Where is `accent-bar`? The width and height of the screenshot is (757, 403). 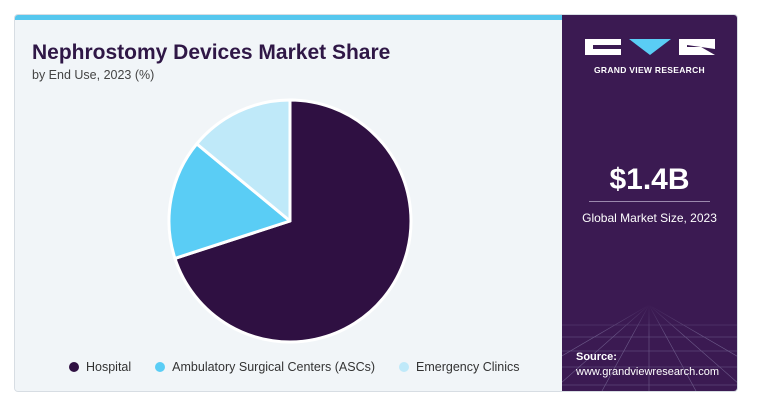
accent-bar is located at coordinates (288, 17).